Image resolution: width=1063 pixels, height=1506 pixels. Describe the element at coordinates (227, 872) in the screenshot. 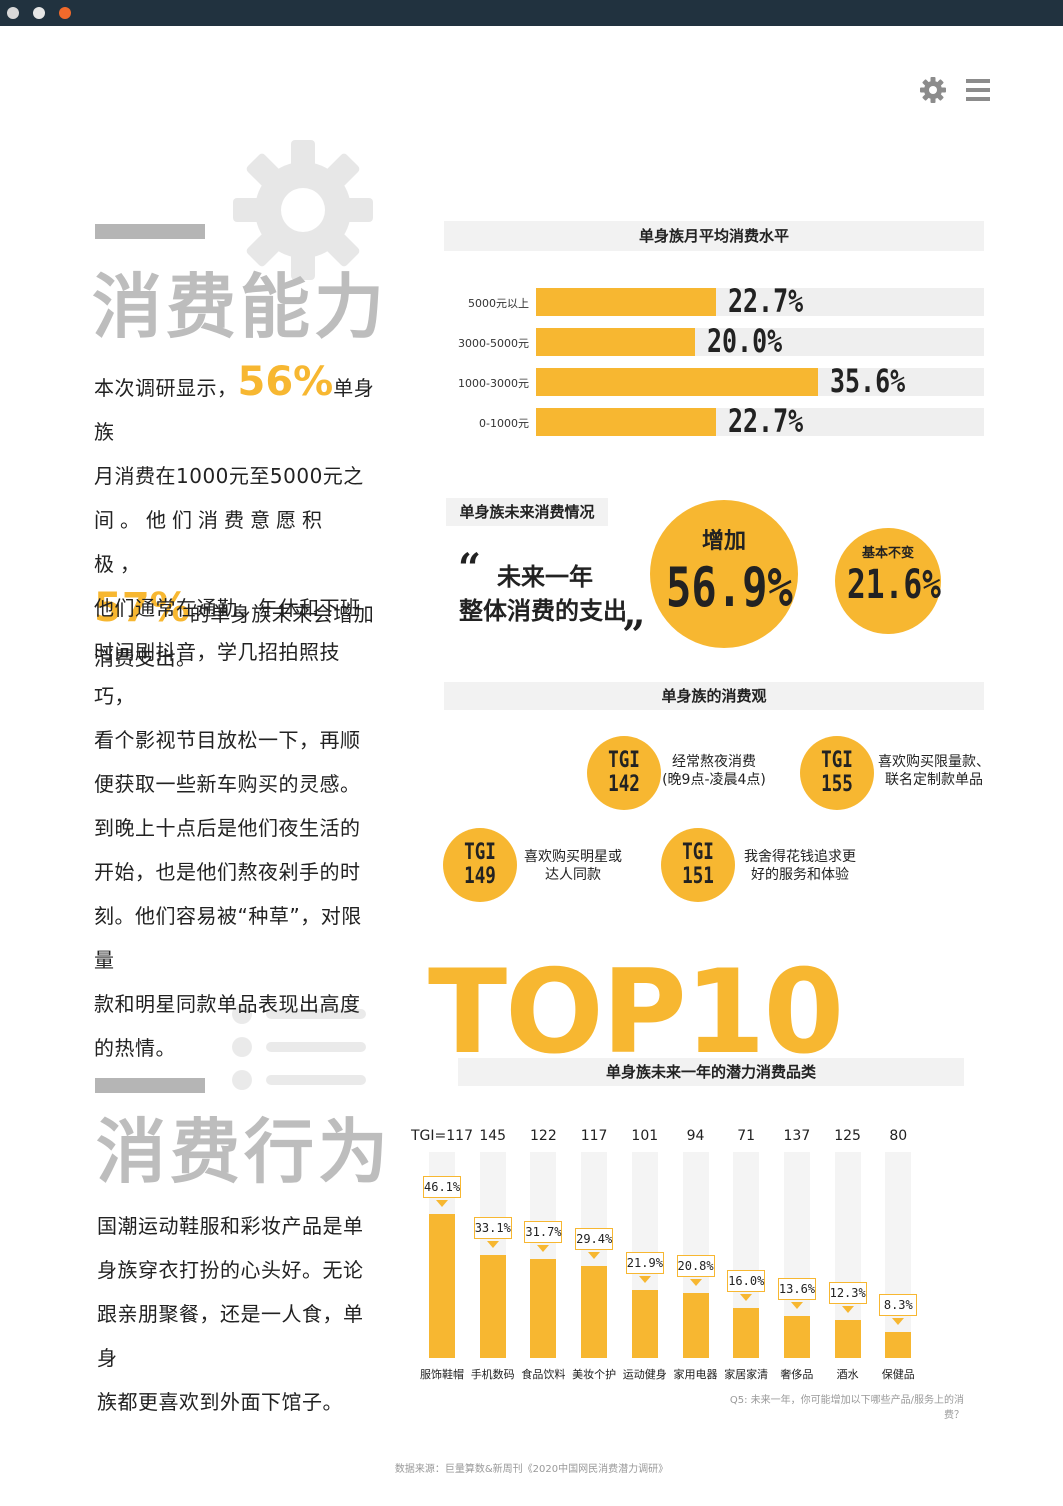

I see `para-line: 开始，也是他们熬夜剁手的时` at that location.